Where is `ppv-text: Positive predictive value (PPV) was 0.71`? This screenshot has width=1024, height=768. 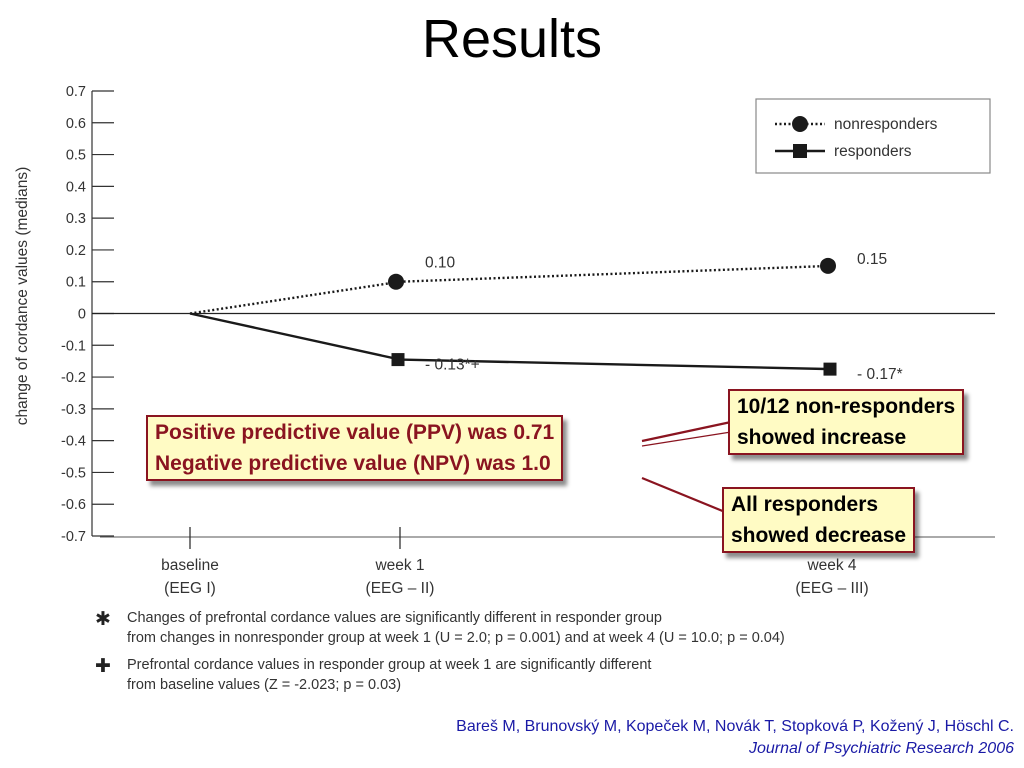
ppv-text: Positive predictive value (PPV) was 0.71 is located at coordinates (355, 432).